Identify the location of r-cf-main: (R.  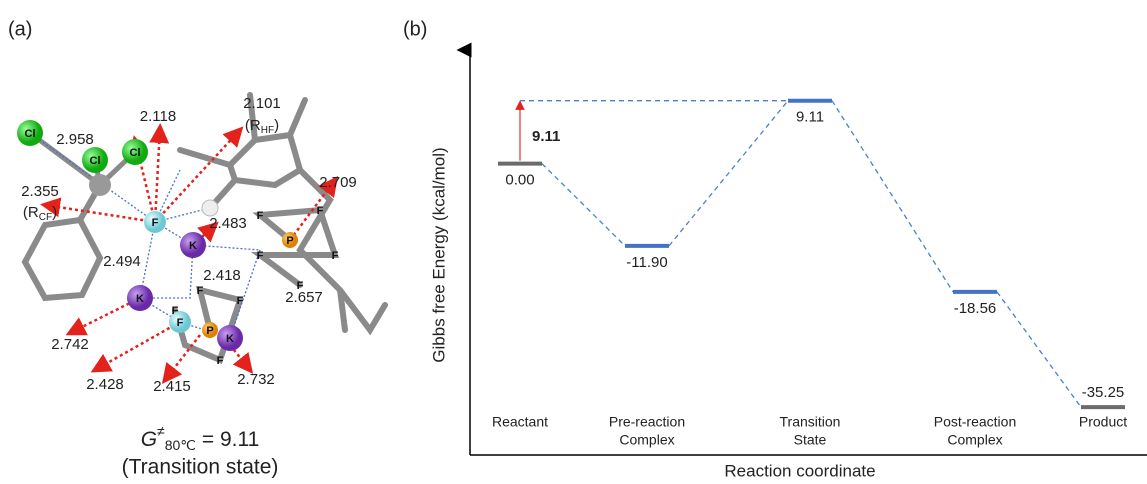
(31, 212).